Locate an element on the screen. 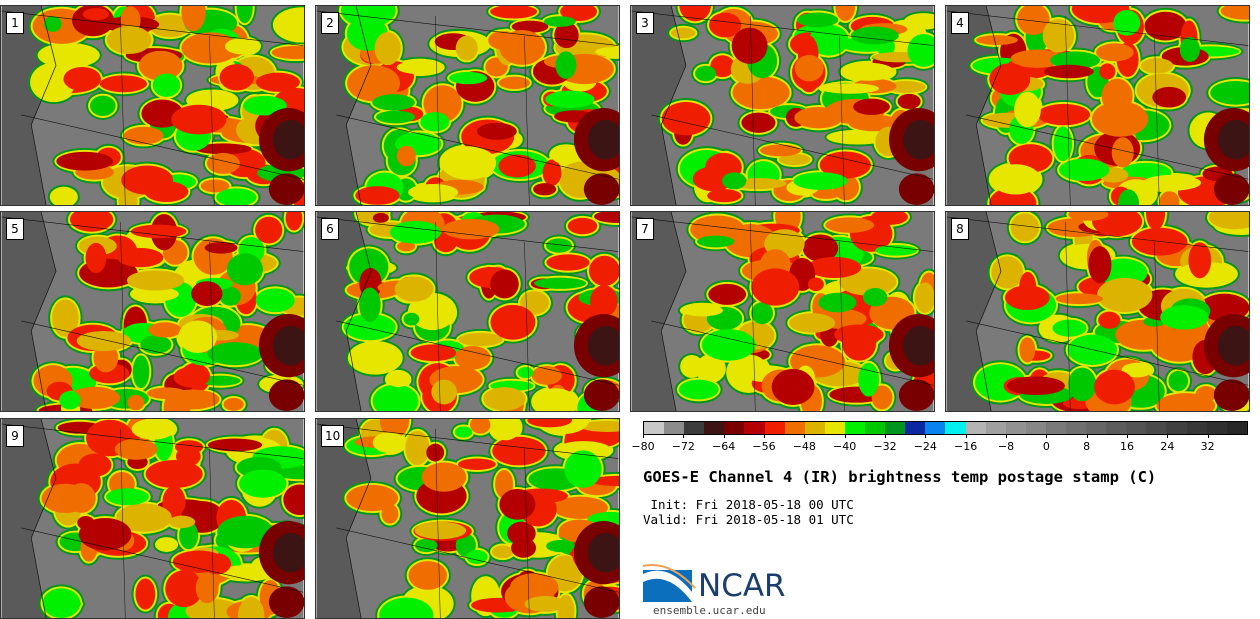  panel-number-label: 5 is located at coordinates (15, 229).